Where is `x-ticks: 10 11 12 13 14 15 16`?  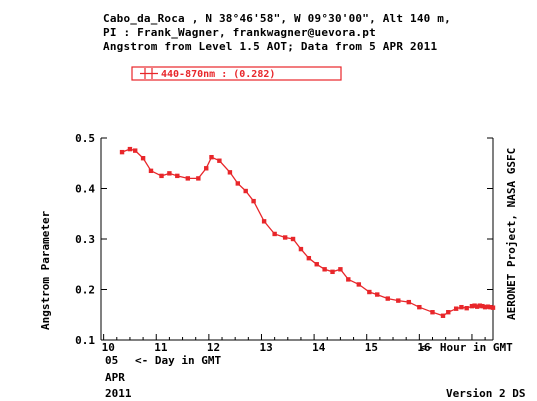
x-ticks: 10 11 12 13 14 15 16 is located at coordinates (294, 344).